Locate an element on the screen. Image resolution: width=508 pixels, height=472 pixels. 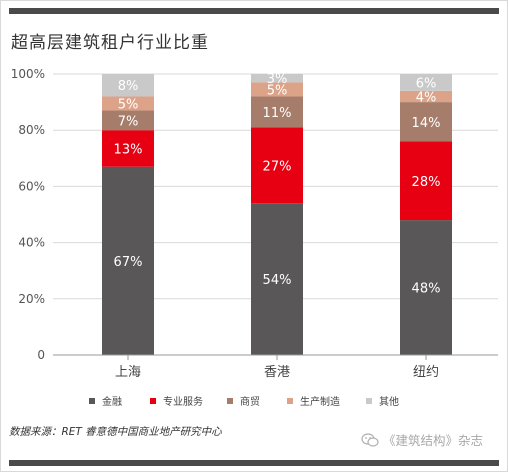
legend-label: 商贸 is located at coordinates (250, 402).